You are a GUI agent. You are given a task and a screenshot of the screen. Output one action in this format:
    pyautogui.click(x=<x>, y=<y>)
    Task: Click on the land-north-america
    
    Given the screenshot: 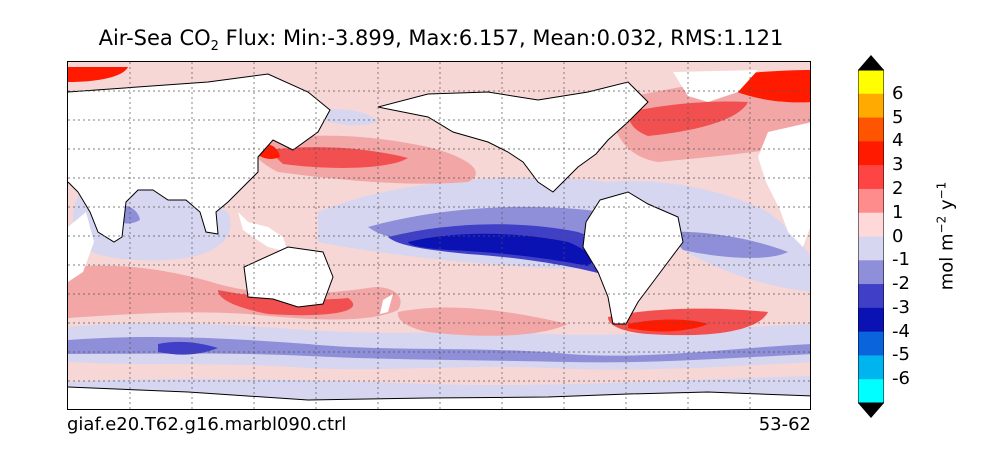 What is the action you would take?
    pyautogui.click(x=513, y=137)
    